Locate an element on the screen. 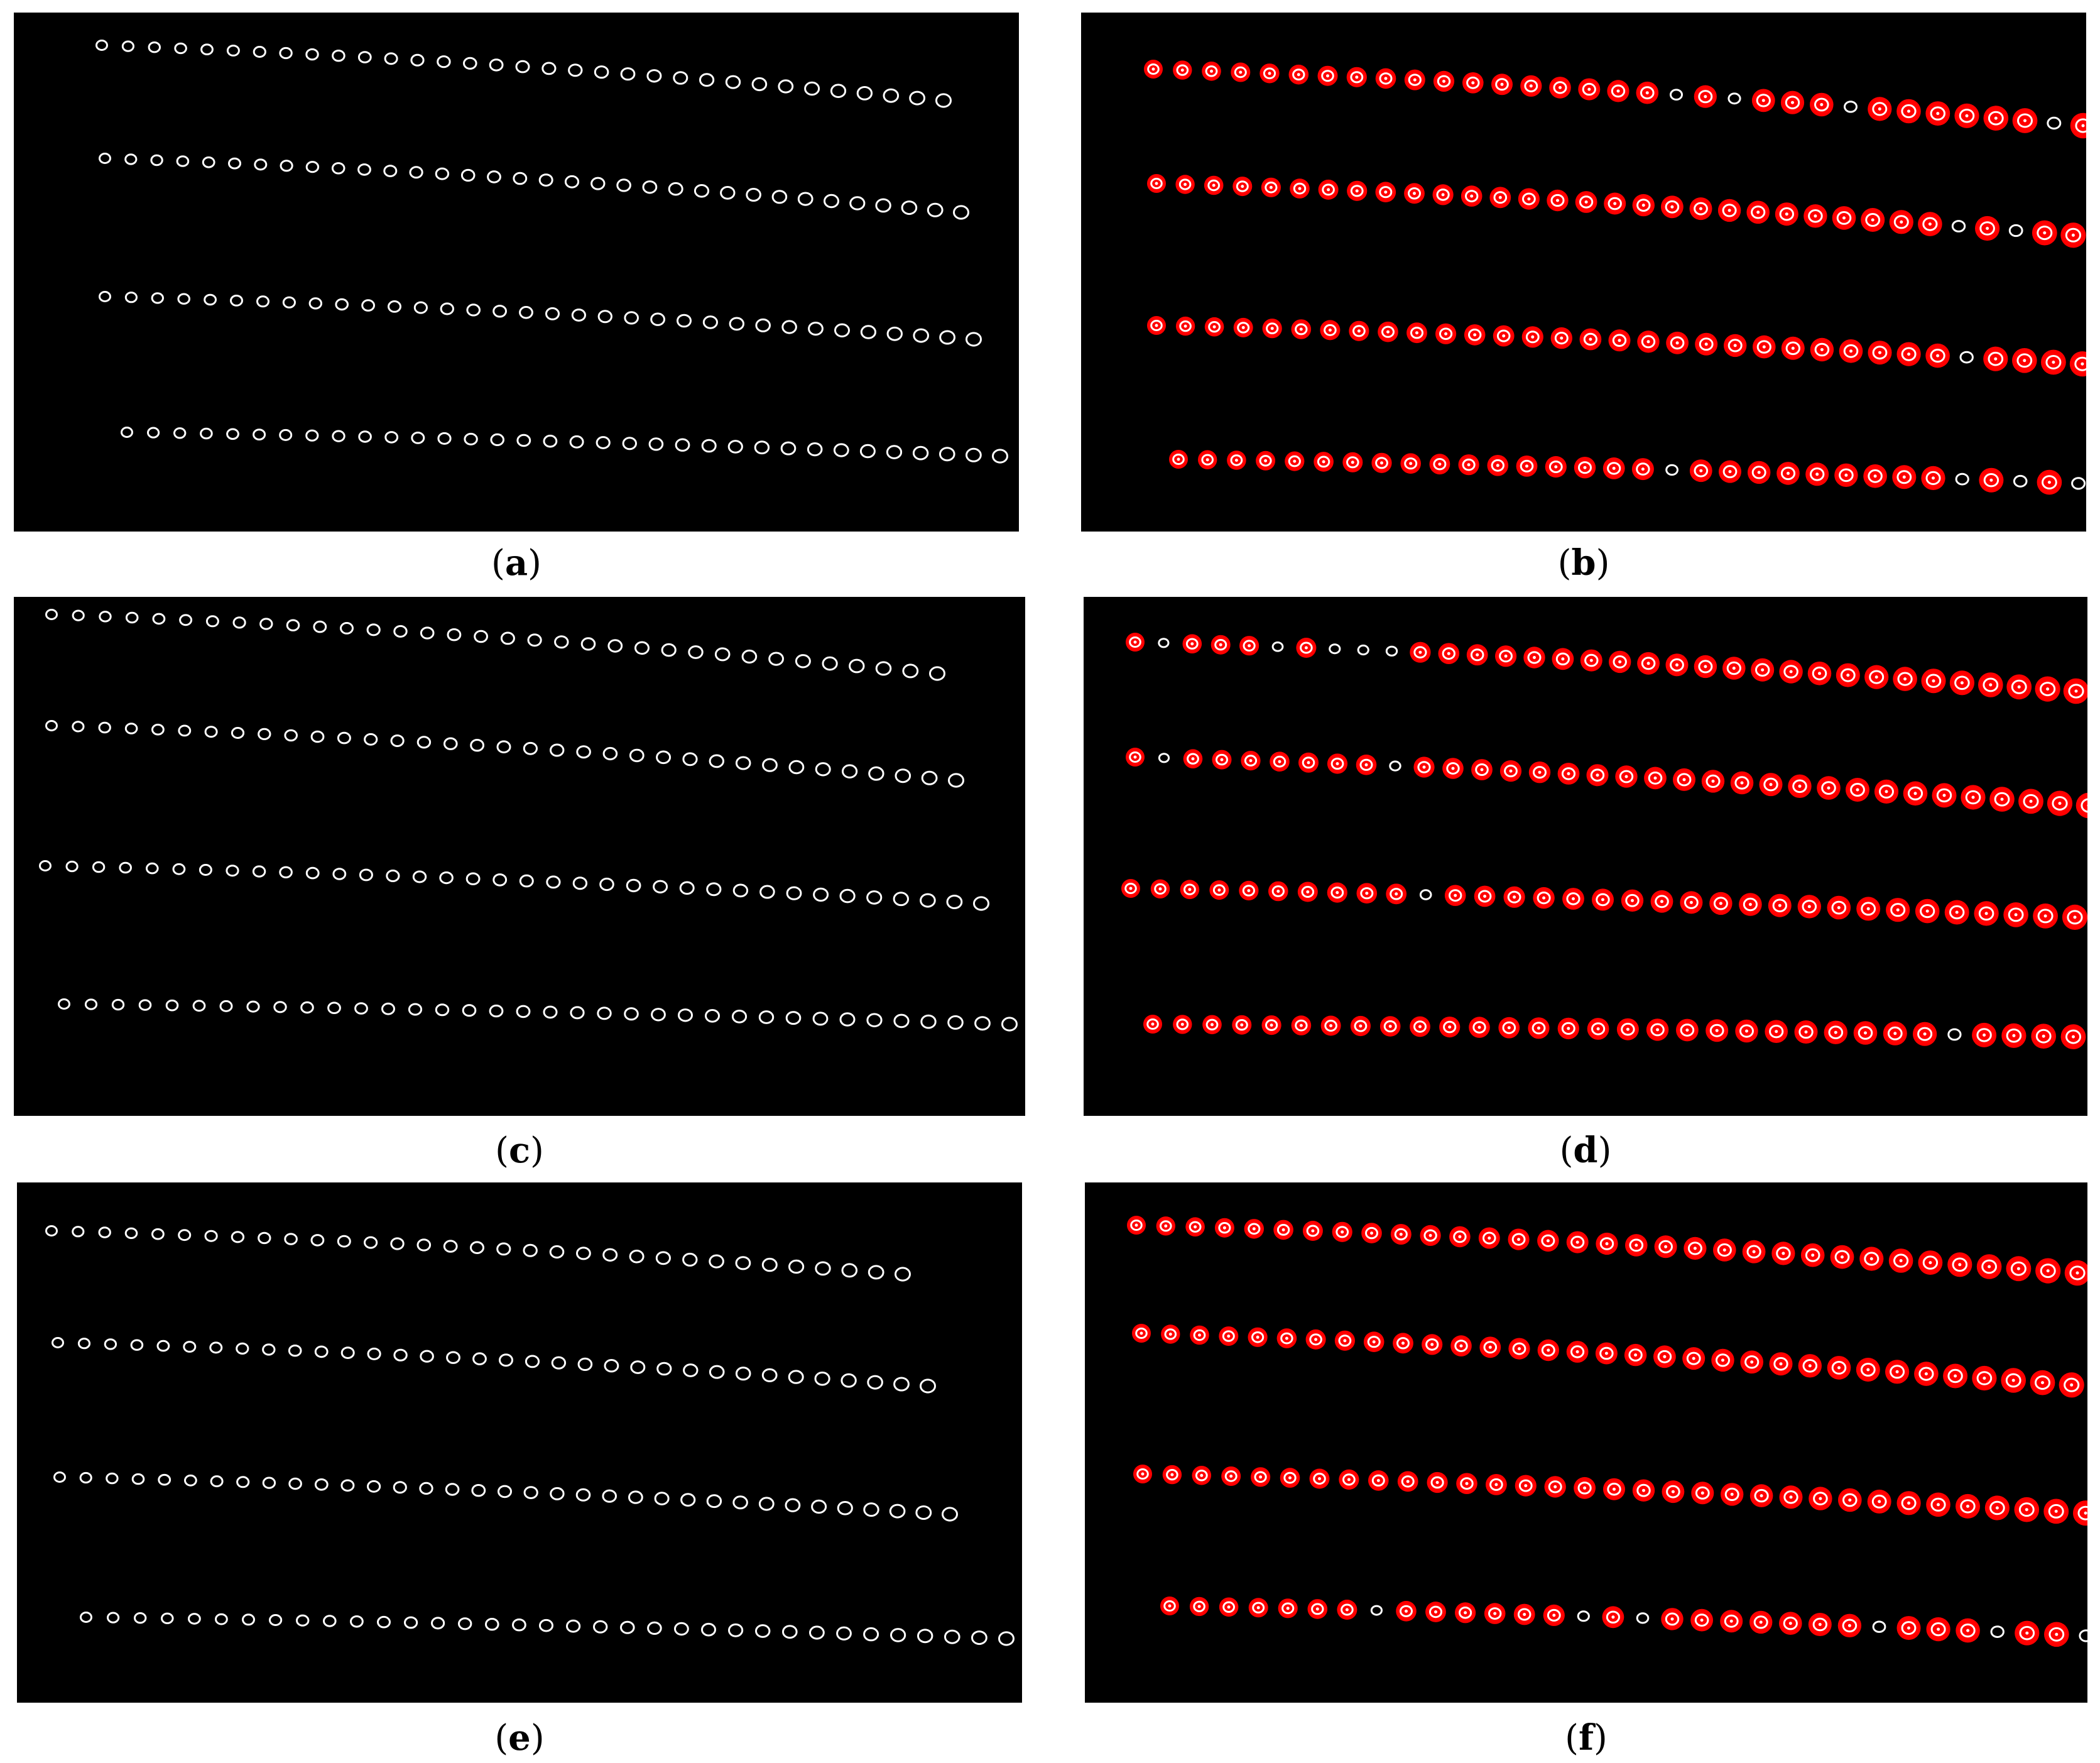 The image size is (2100, 1763). droplet-row is located at coordinates (1610, 1495).